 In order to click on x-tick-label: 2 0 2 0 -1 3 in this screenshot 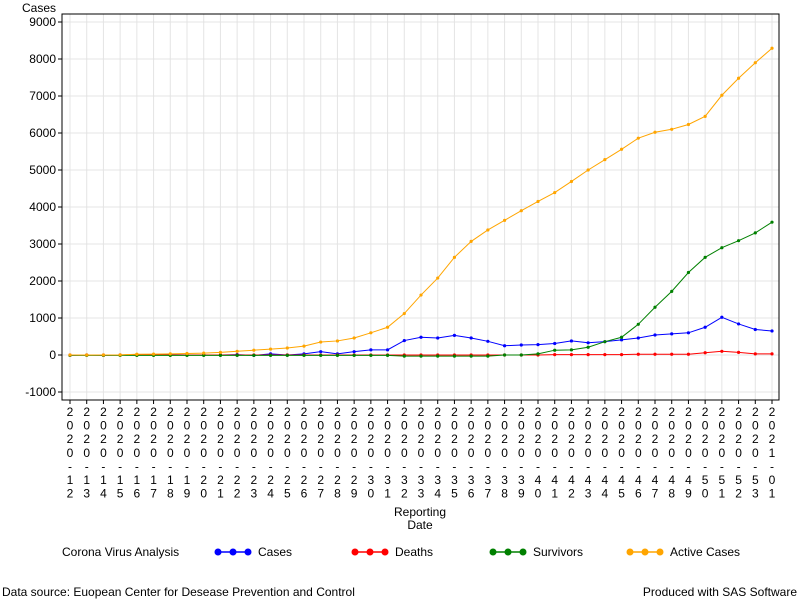, I will do `click(86, 453)`.